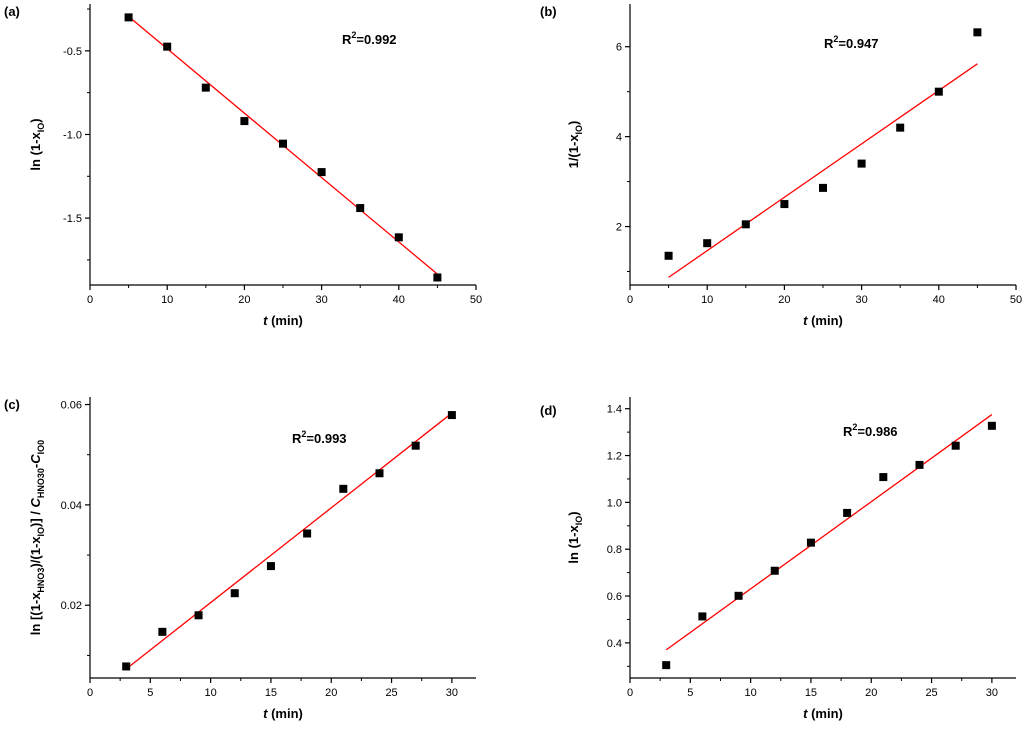  What do you see at coordinates (870, 430) in the screenshot?
I see `r-squared-label: R2=0.986` at bounding box center [870, 430].